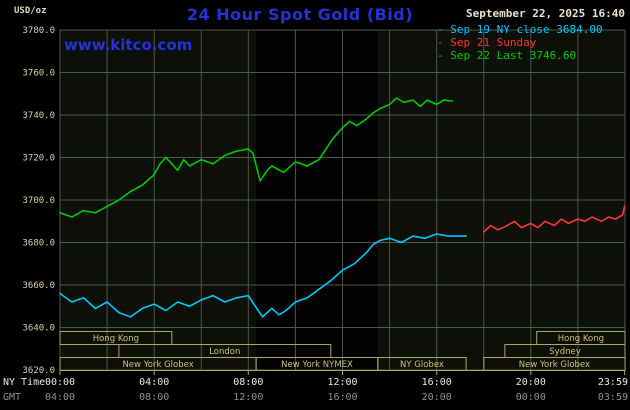 Image resolution: width=630 pixels, height=410 pixels. Describe the element at coordinates (520, 29) in the screenshot. I see `legend-item: - Sep 19 NY close 3684.00` at that location.